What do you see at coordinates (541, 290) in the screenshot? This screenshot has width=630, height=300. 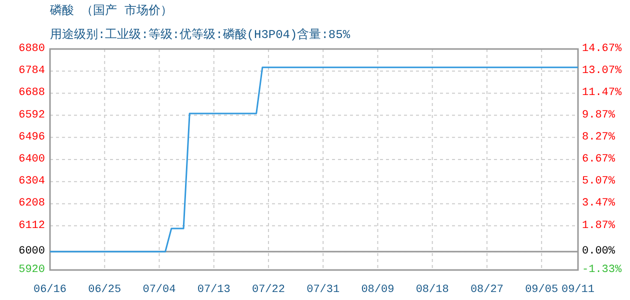 I see `x-tick-label: 09/05` at bounding box center [541, 290].